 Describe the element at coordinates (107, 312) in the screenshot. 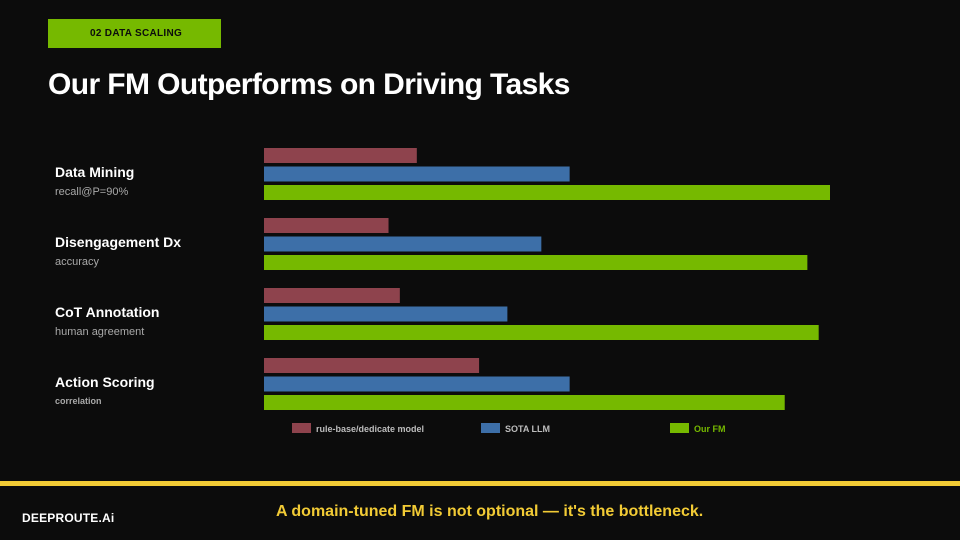

I see `category-label-cot-annotation: CoT Annotation` at that location.